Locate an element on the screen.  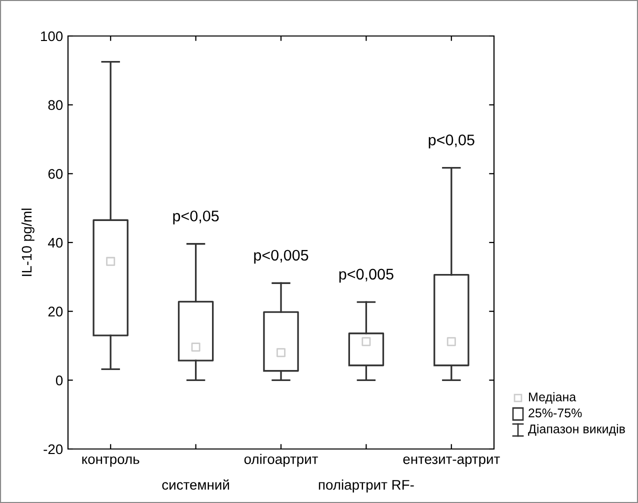
y-tick-label: 80 is located at coordinates (55, 105).